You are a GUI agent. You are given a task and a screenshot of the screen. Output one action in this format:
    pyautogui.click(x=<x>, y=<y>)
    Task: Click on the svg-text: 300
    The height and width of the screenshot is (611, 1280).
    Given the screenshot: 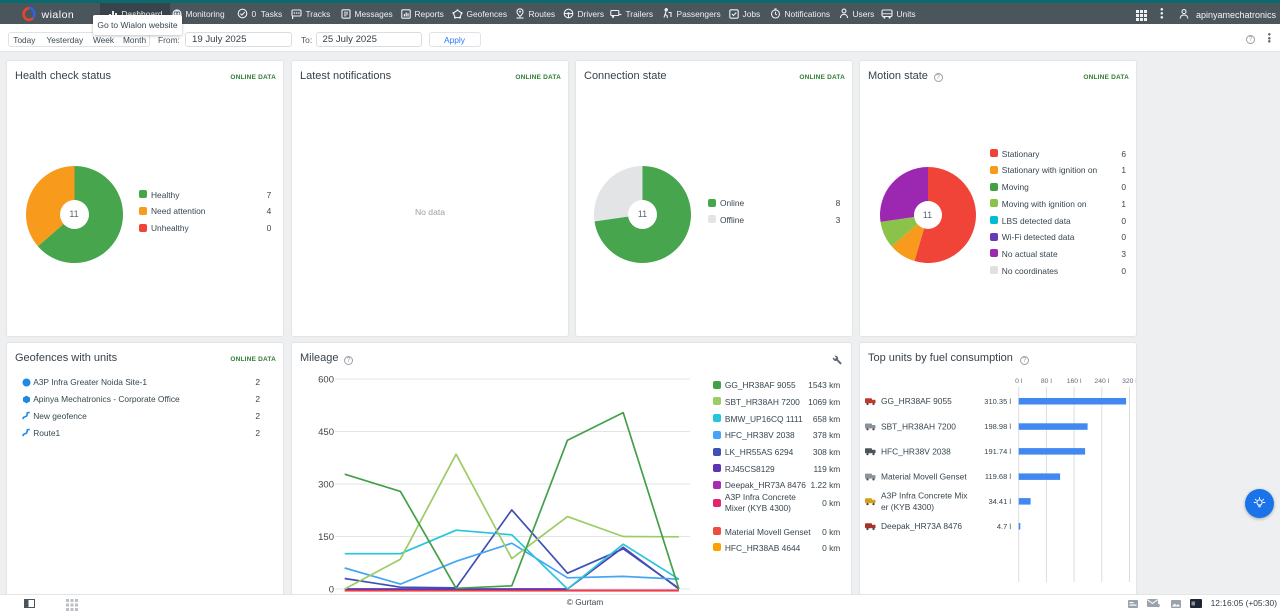 What is the action you would take?
    pyautogui.click(x=326, y=485)
    